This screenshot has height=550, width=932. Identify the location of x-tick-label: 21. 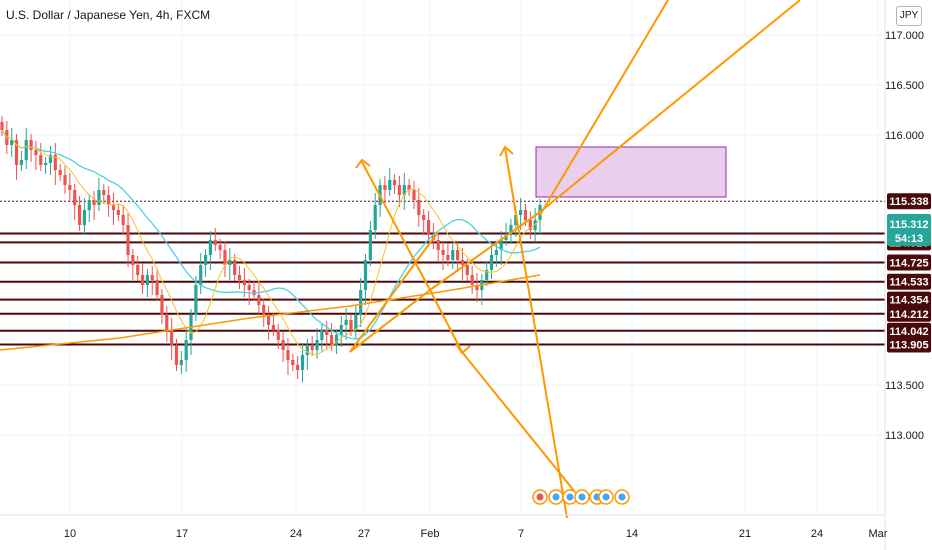
(745, 534).